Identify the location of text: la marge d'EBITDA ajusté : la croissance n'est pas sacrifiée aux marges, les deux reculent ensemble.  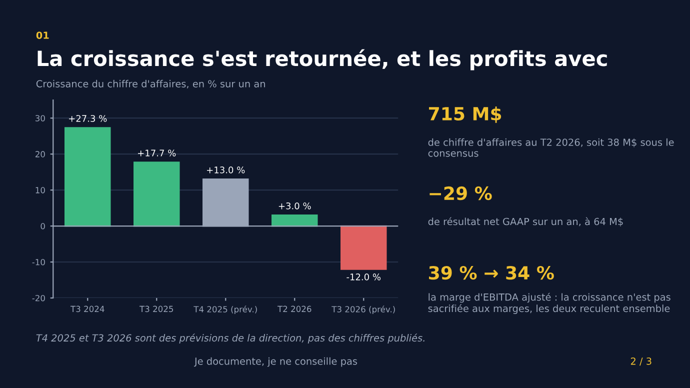
(549, 303).